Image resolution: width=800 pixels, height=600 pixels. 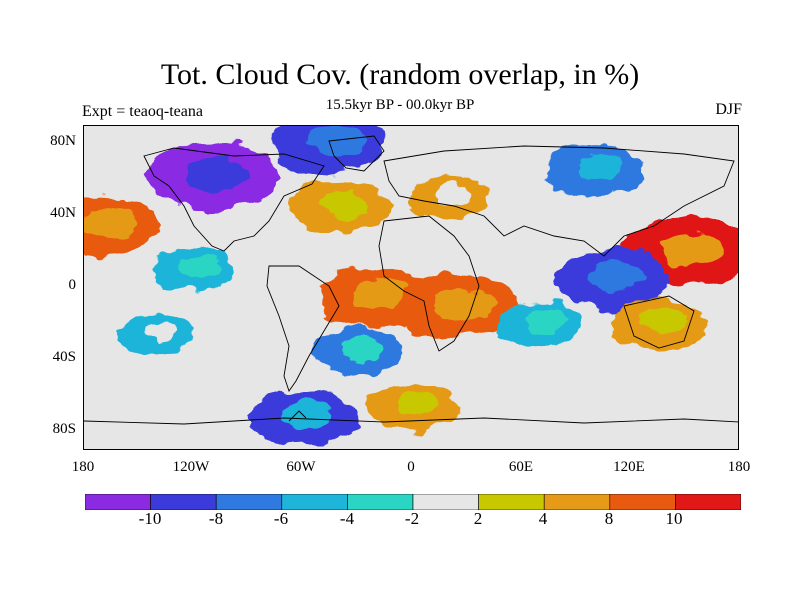 I want to click on coastline-antarctica, so click(x=411, y=421).